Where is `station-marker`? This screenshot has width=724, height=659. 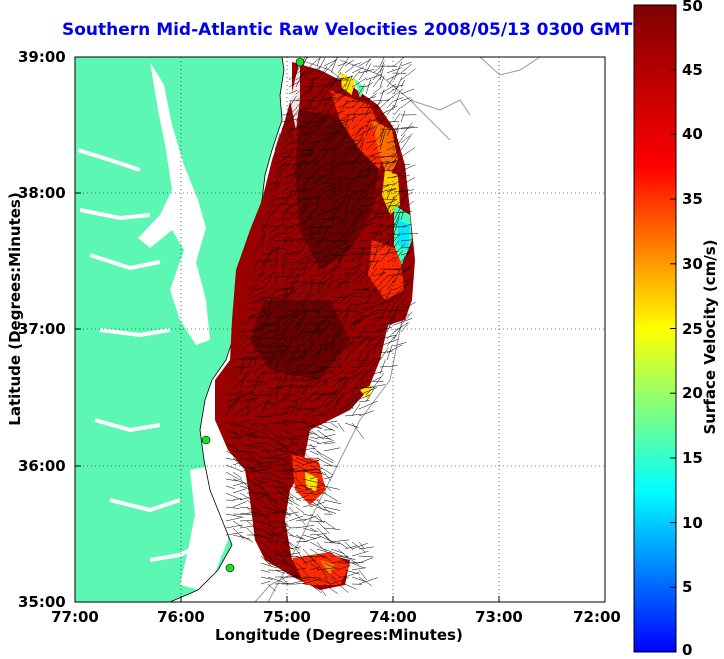
station-marker is located at coordinates (230, 568).